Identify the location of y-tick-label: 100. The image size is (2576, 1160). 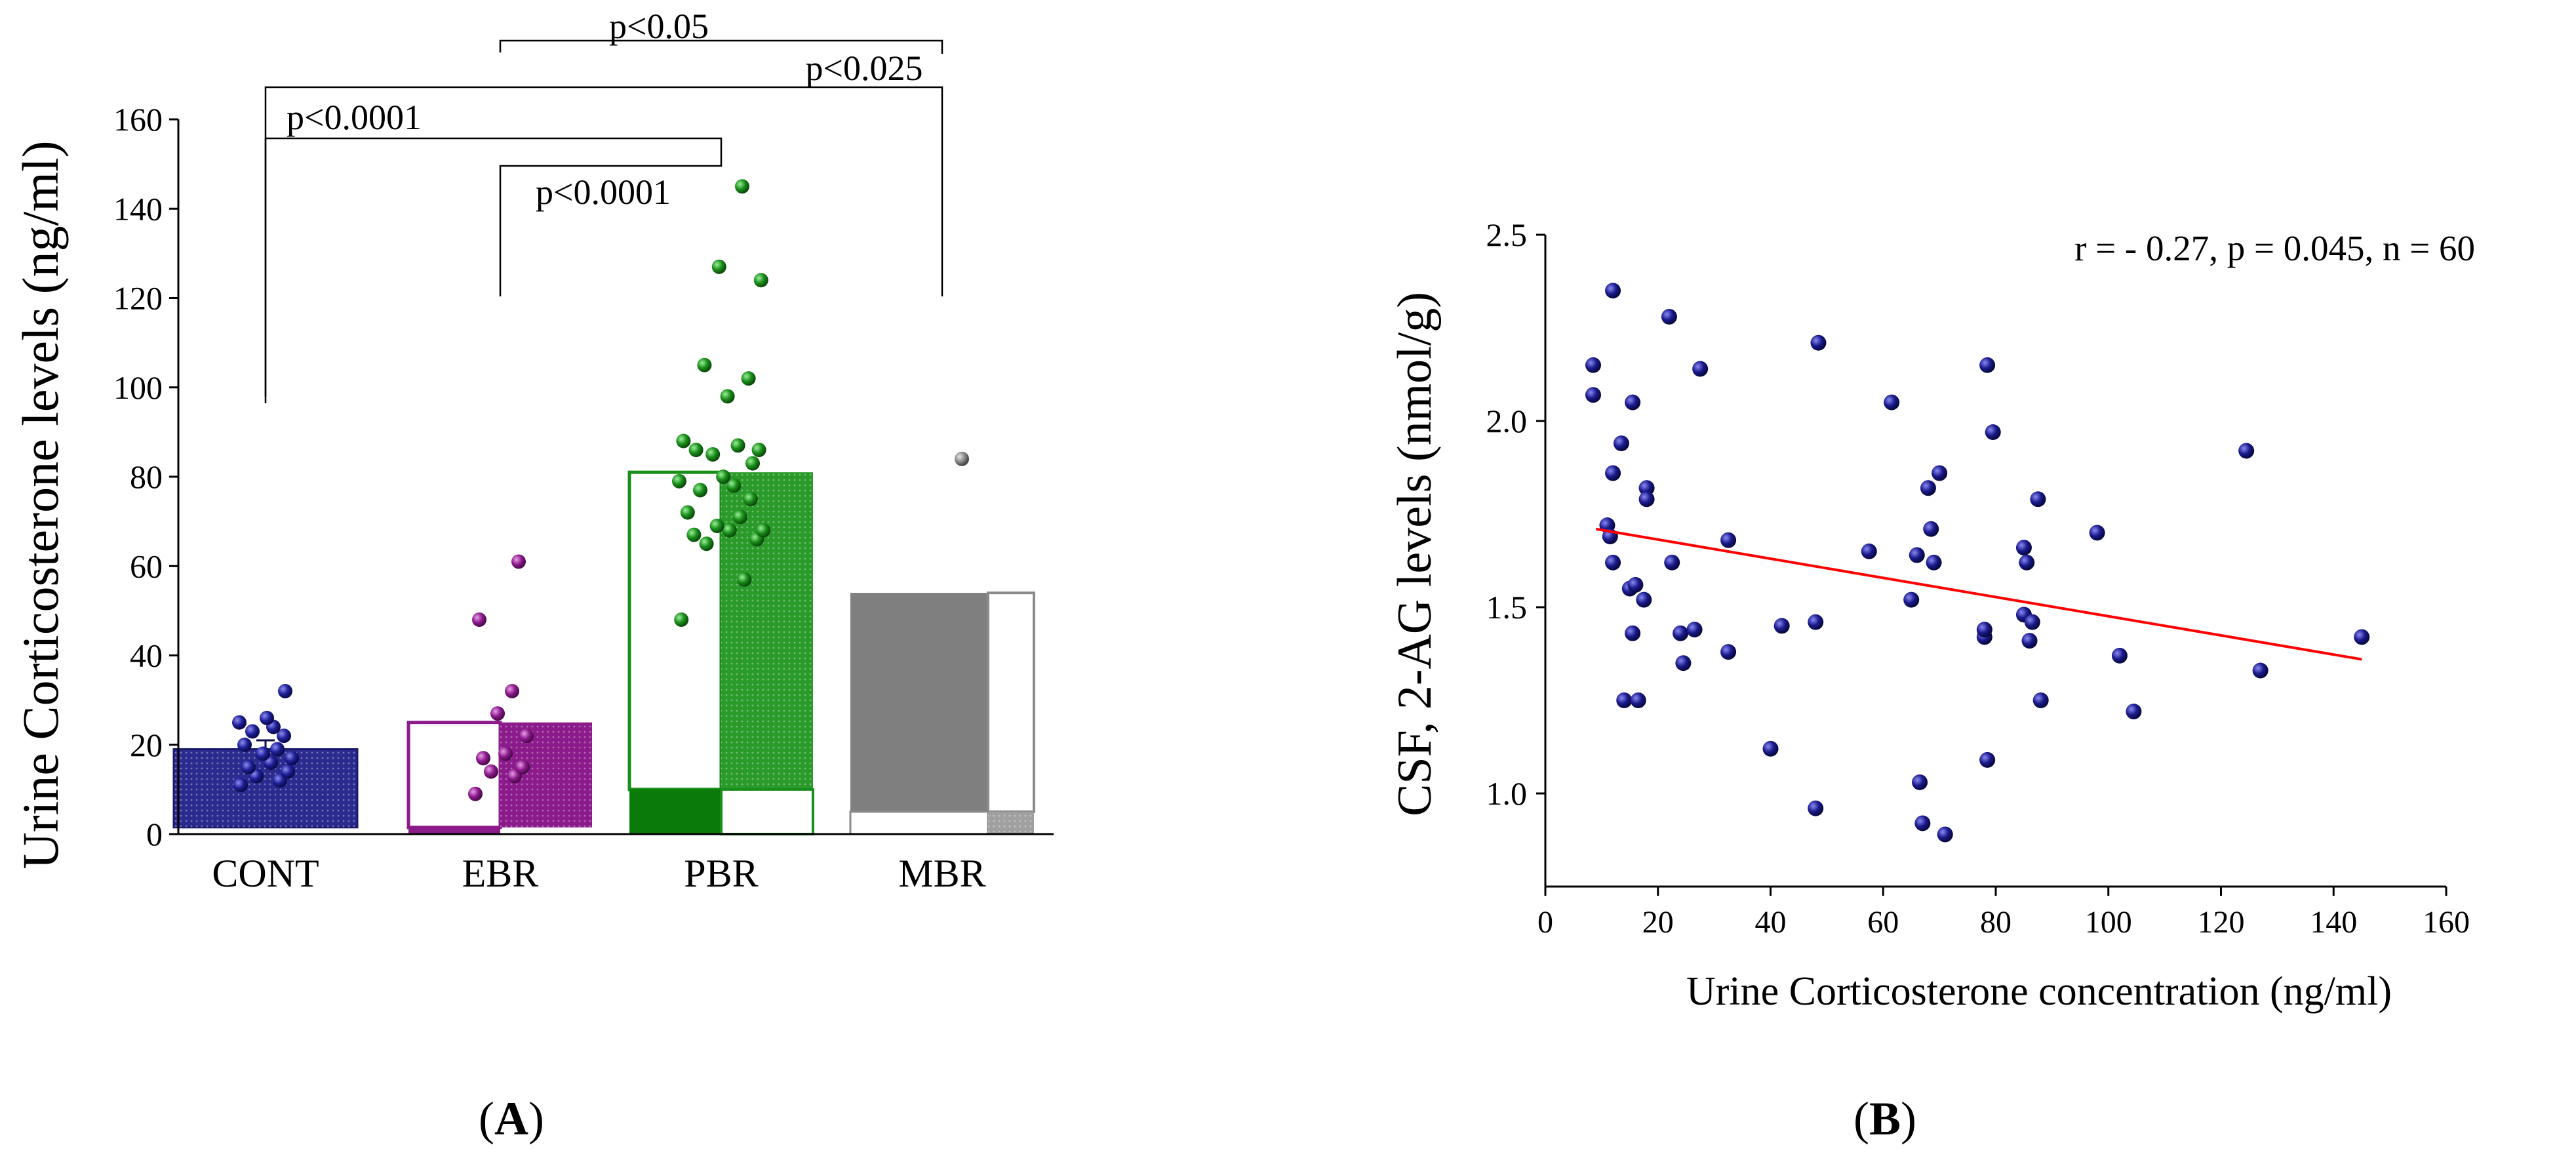
(138, 387).